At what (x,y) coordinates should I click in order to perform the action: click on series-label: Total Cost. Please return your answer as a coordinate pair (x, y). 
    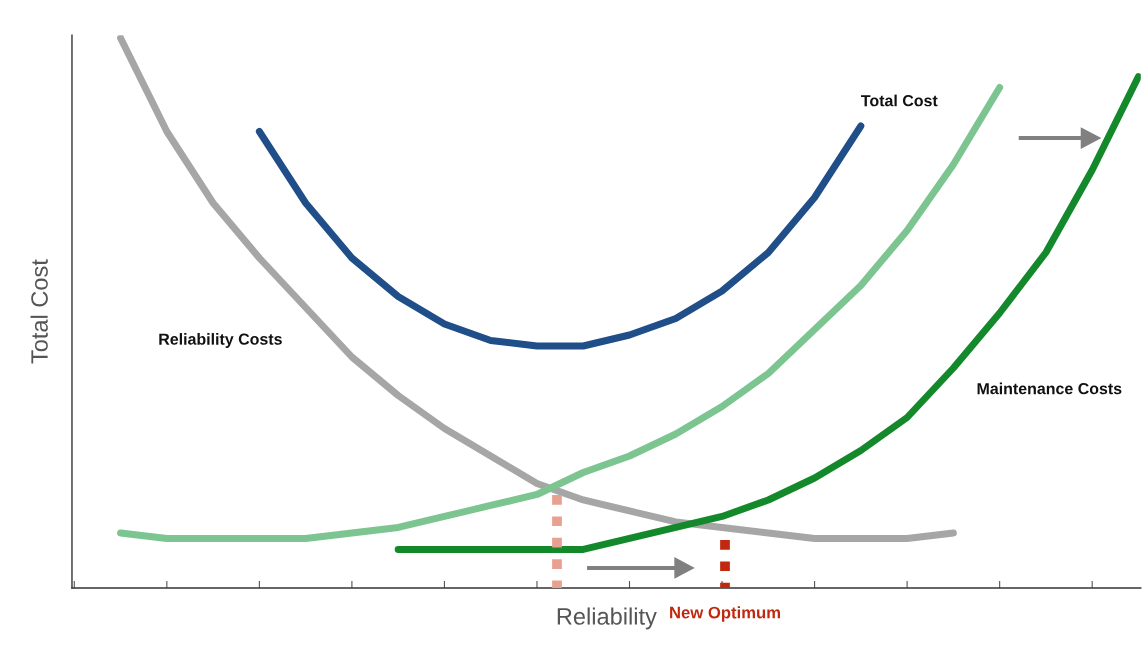
    Looking at the image, I should click on (899, 100).